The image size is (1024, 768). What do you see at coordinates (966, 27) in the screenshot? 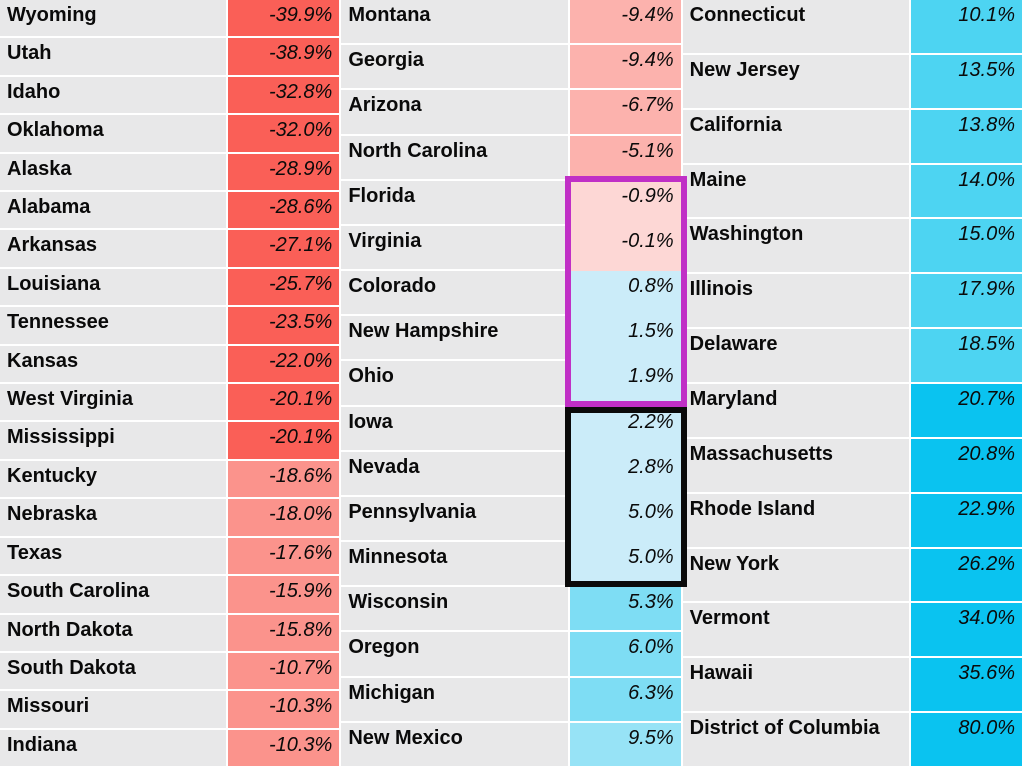
I see `state-value: 10.1%` at bounding box center [966, 27].